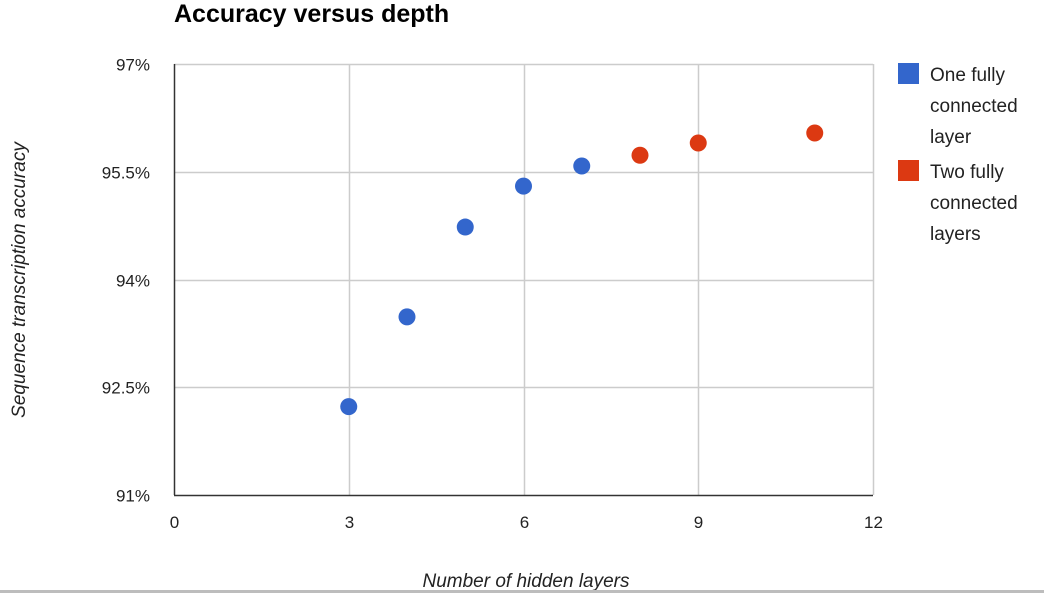  I want to click on x-tick-label: 12, so click(873, 522).